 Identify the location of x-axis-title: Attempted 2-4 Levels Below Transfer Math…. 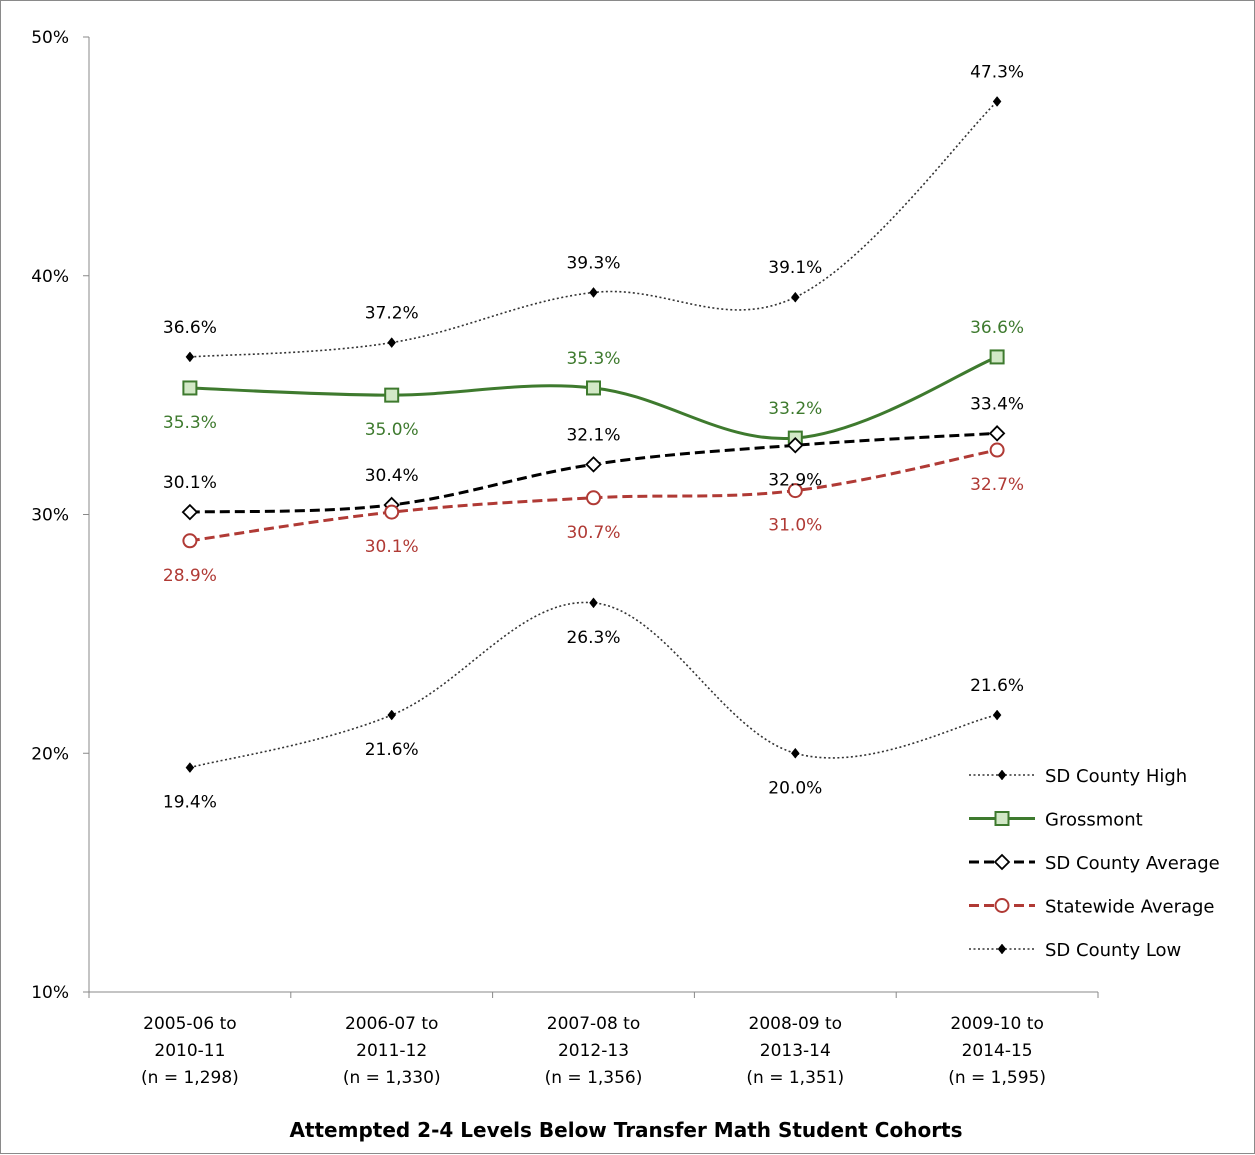
(625, 1130).